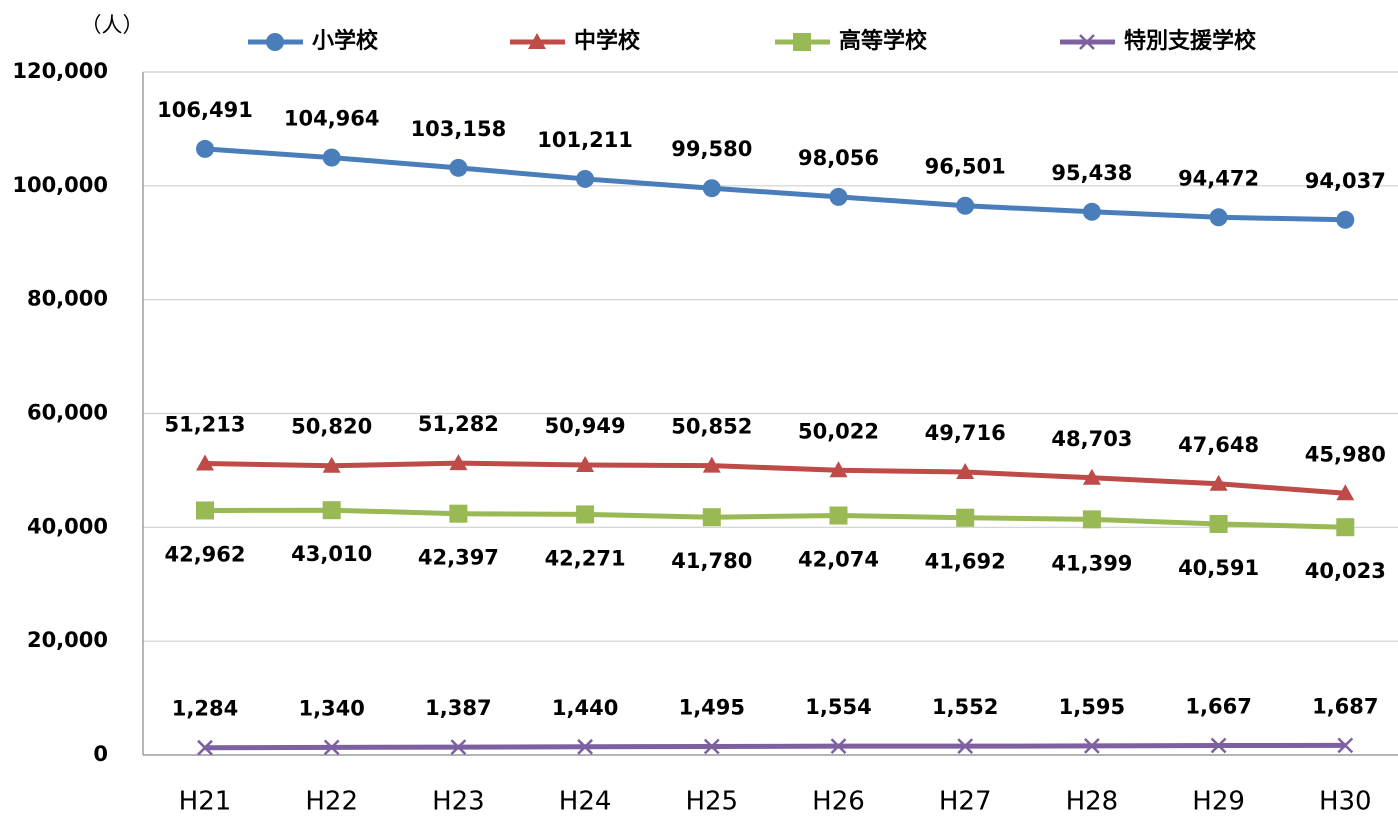 Image resolution: width=1398 pixels, height=818 pixels. I want to click on data-label: 50,852, so click(711, 427).